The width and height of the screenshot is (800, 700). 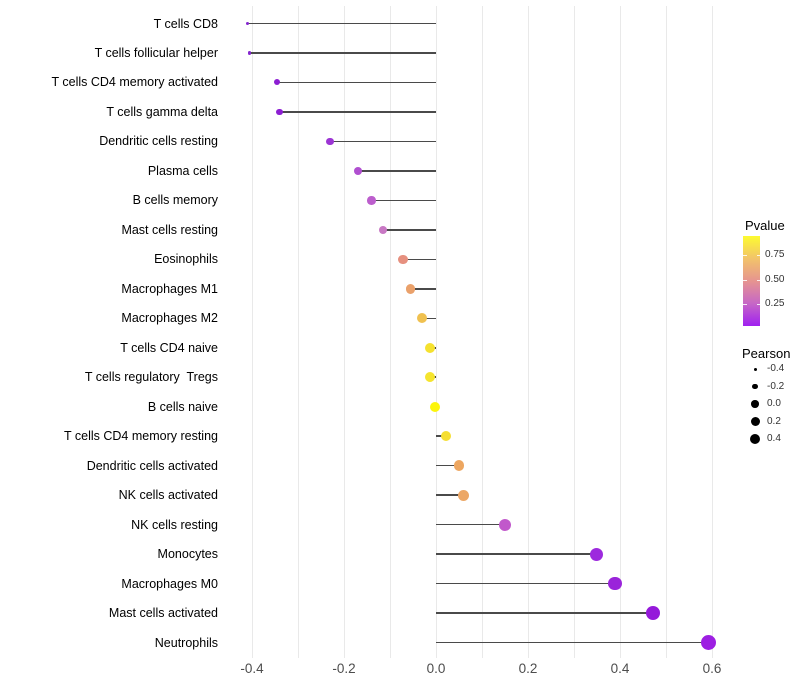 I want to click on y-axis-label: B cells memory, so click(x=175, y=200).